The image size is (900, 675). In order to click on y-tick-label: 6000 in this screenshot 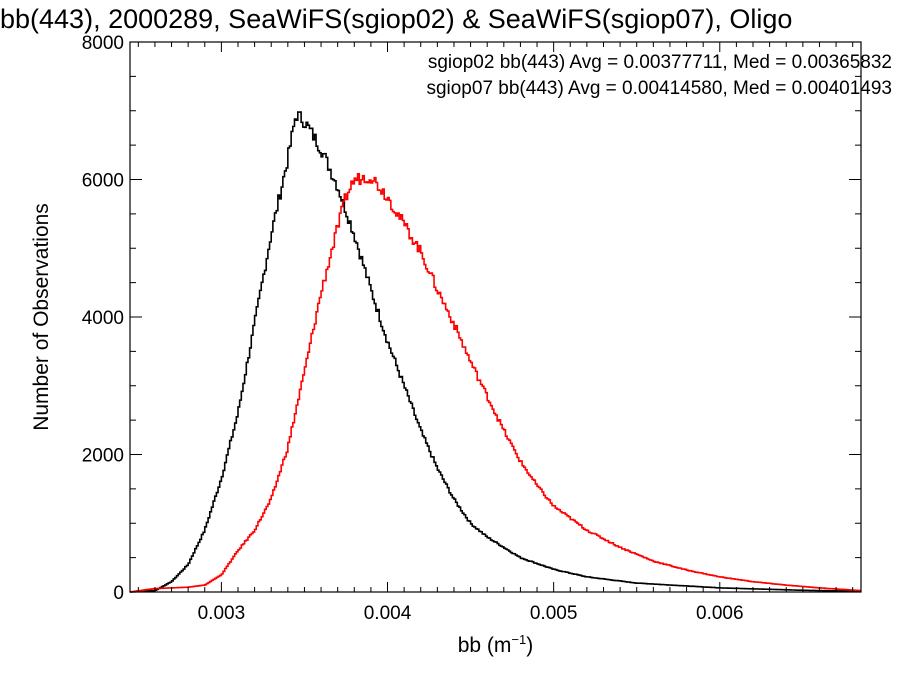, I will do `click(103, 181)`.